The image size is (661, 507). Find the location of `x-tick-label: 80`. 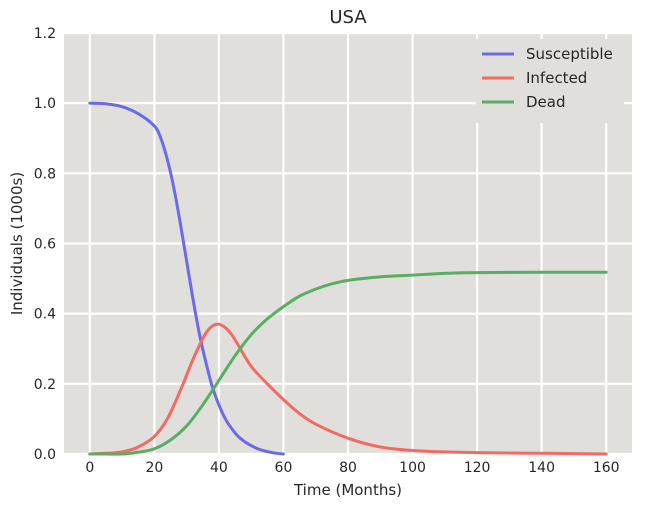

x-tick-label: 80 is located at coordinates (348, 468).